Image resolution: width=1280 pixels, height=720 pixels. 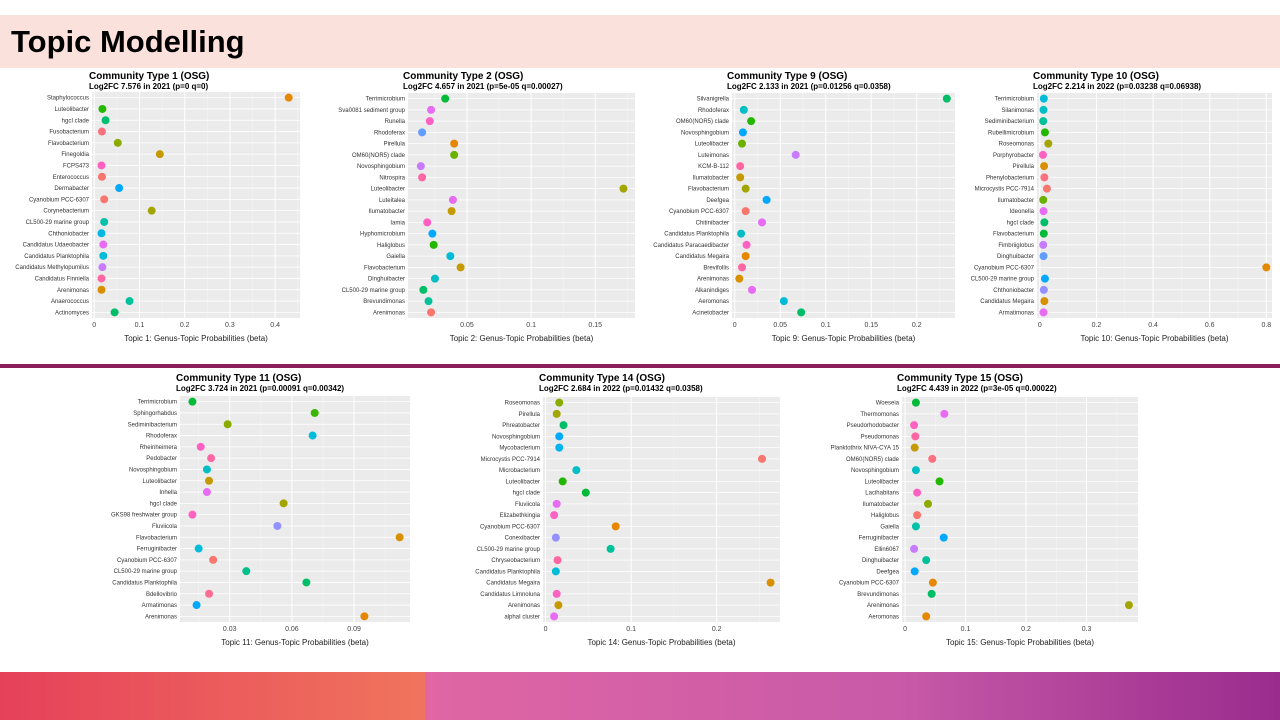 I want to click on y-category-label: Inhella, so click(x=168, y=493).